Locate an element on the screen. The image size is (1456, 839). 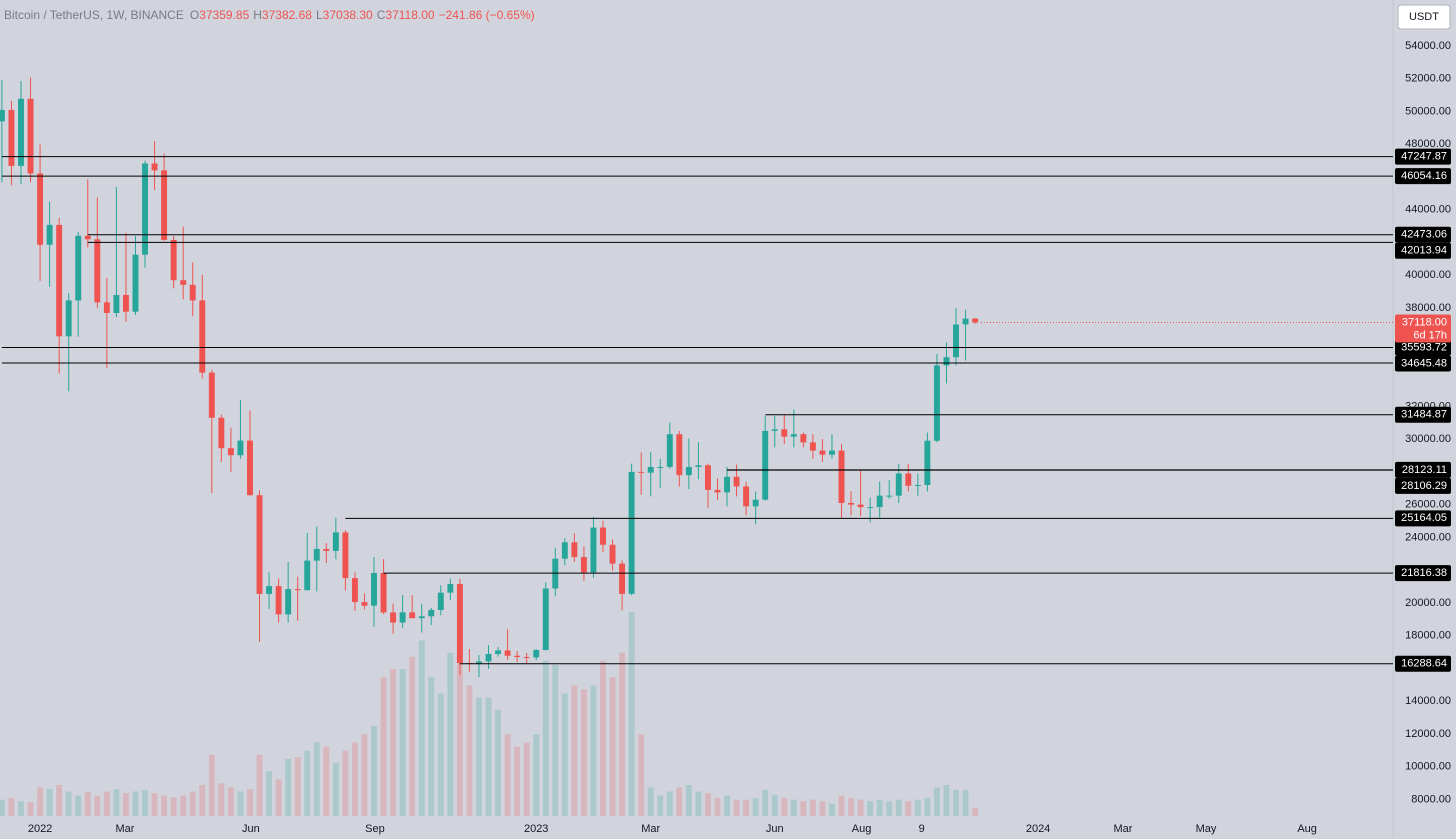
x-tick-label: 9 is located at coordinates (922, 829).